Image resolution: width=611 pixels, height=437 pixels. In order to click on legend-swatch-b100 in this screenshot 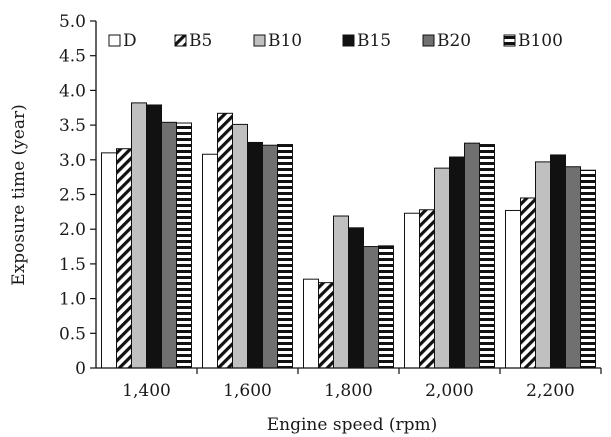, I will do `click(509, 40)`.